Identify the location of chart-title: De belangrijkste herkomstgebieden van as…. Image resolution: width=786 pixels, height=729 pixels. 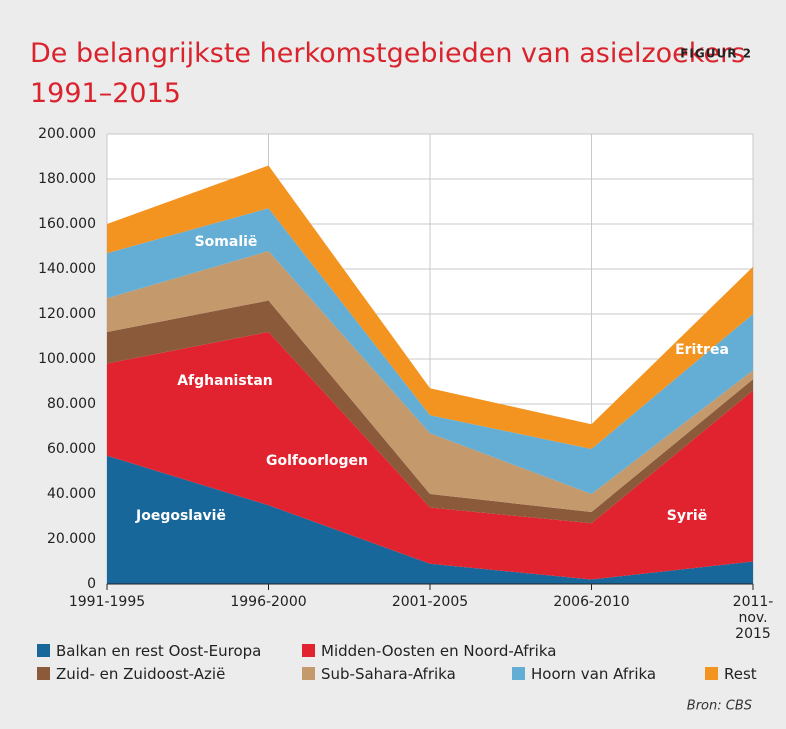
(387, 73).